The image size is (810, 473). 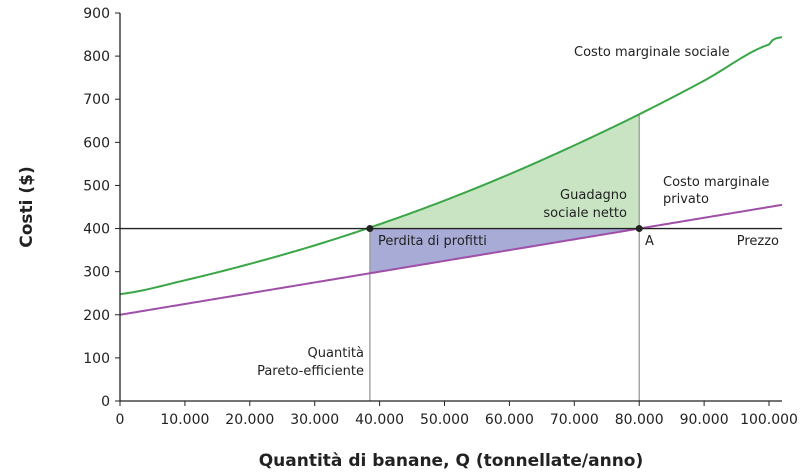 What do you see at coordinates (585, 213) in the screenshot?
I see `gain-label-2: sociale netto` at bounding box center [585, 213].